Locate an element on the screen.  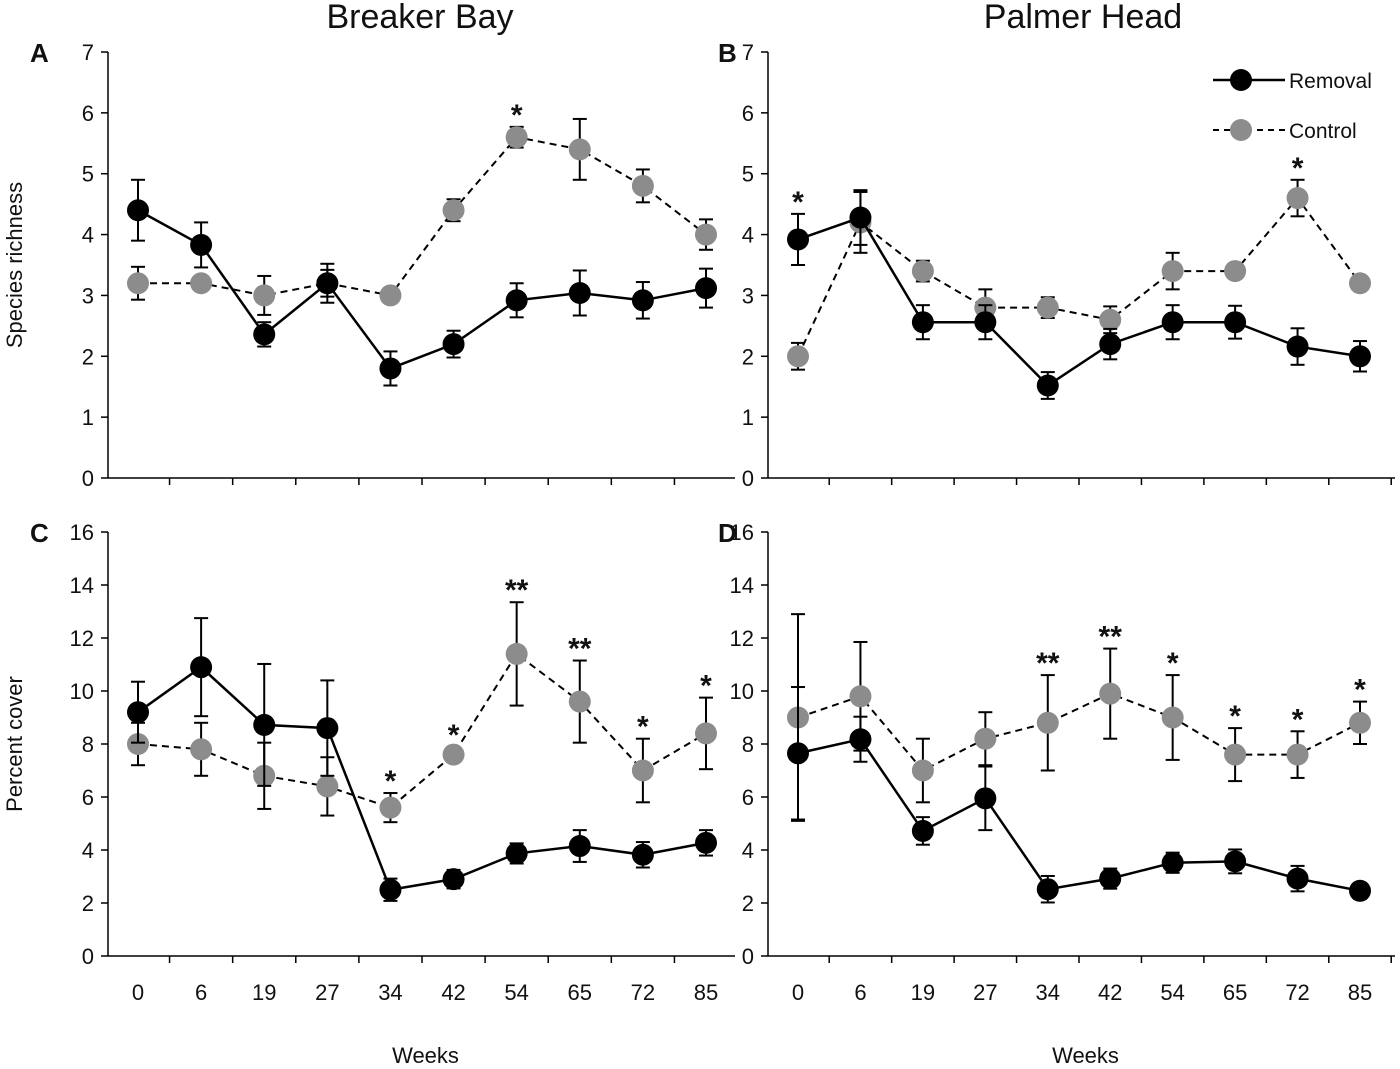
panel-letter: A is located at coordinates (39, 53).